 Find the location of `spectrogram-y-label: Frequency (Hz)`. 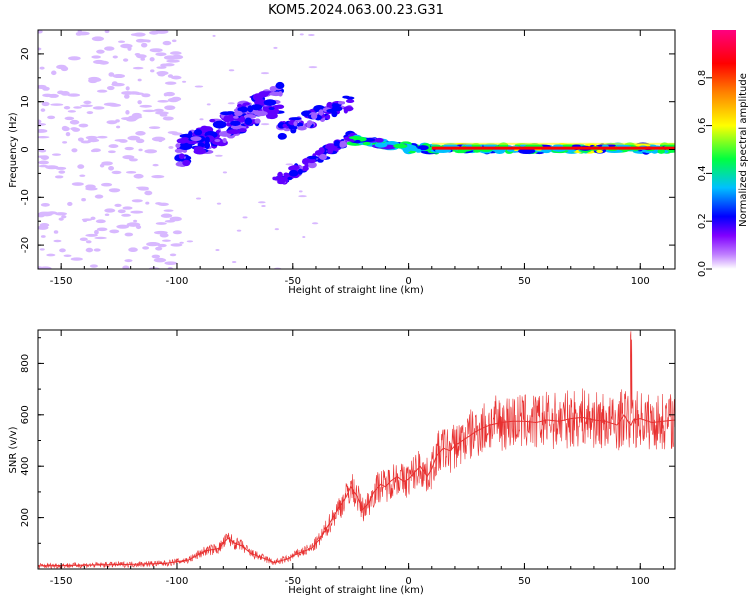

spectrogram-y-label: Frequency (Hz) is located at coordinates (13, 150).